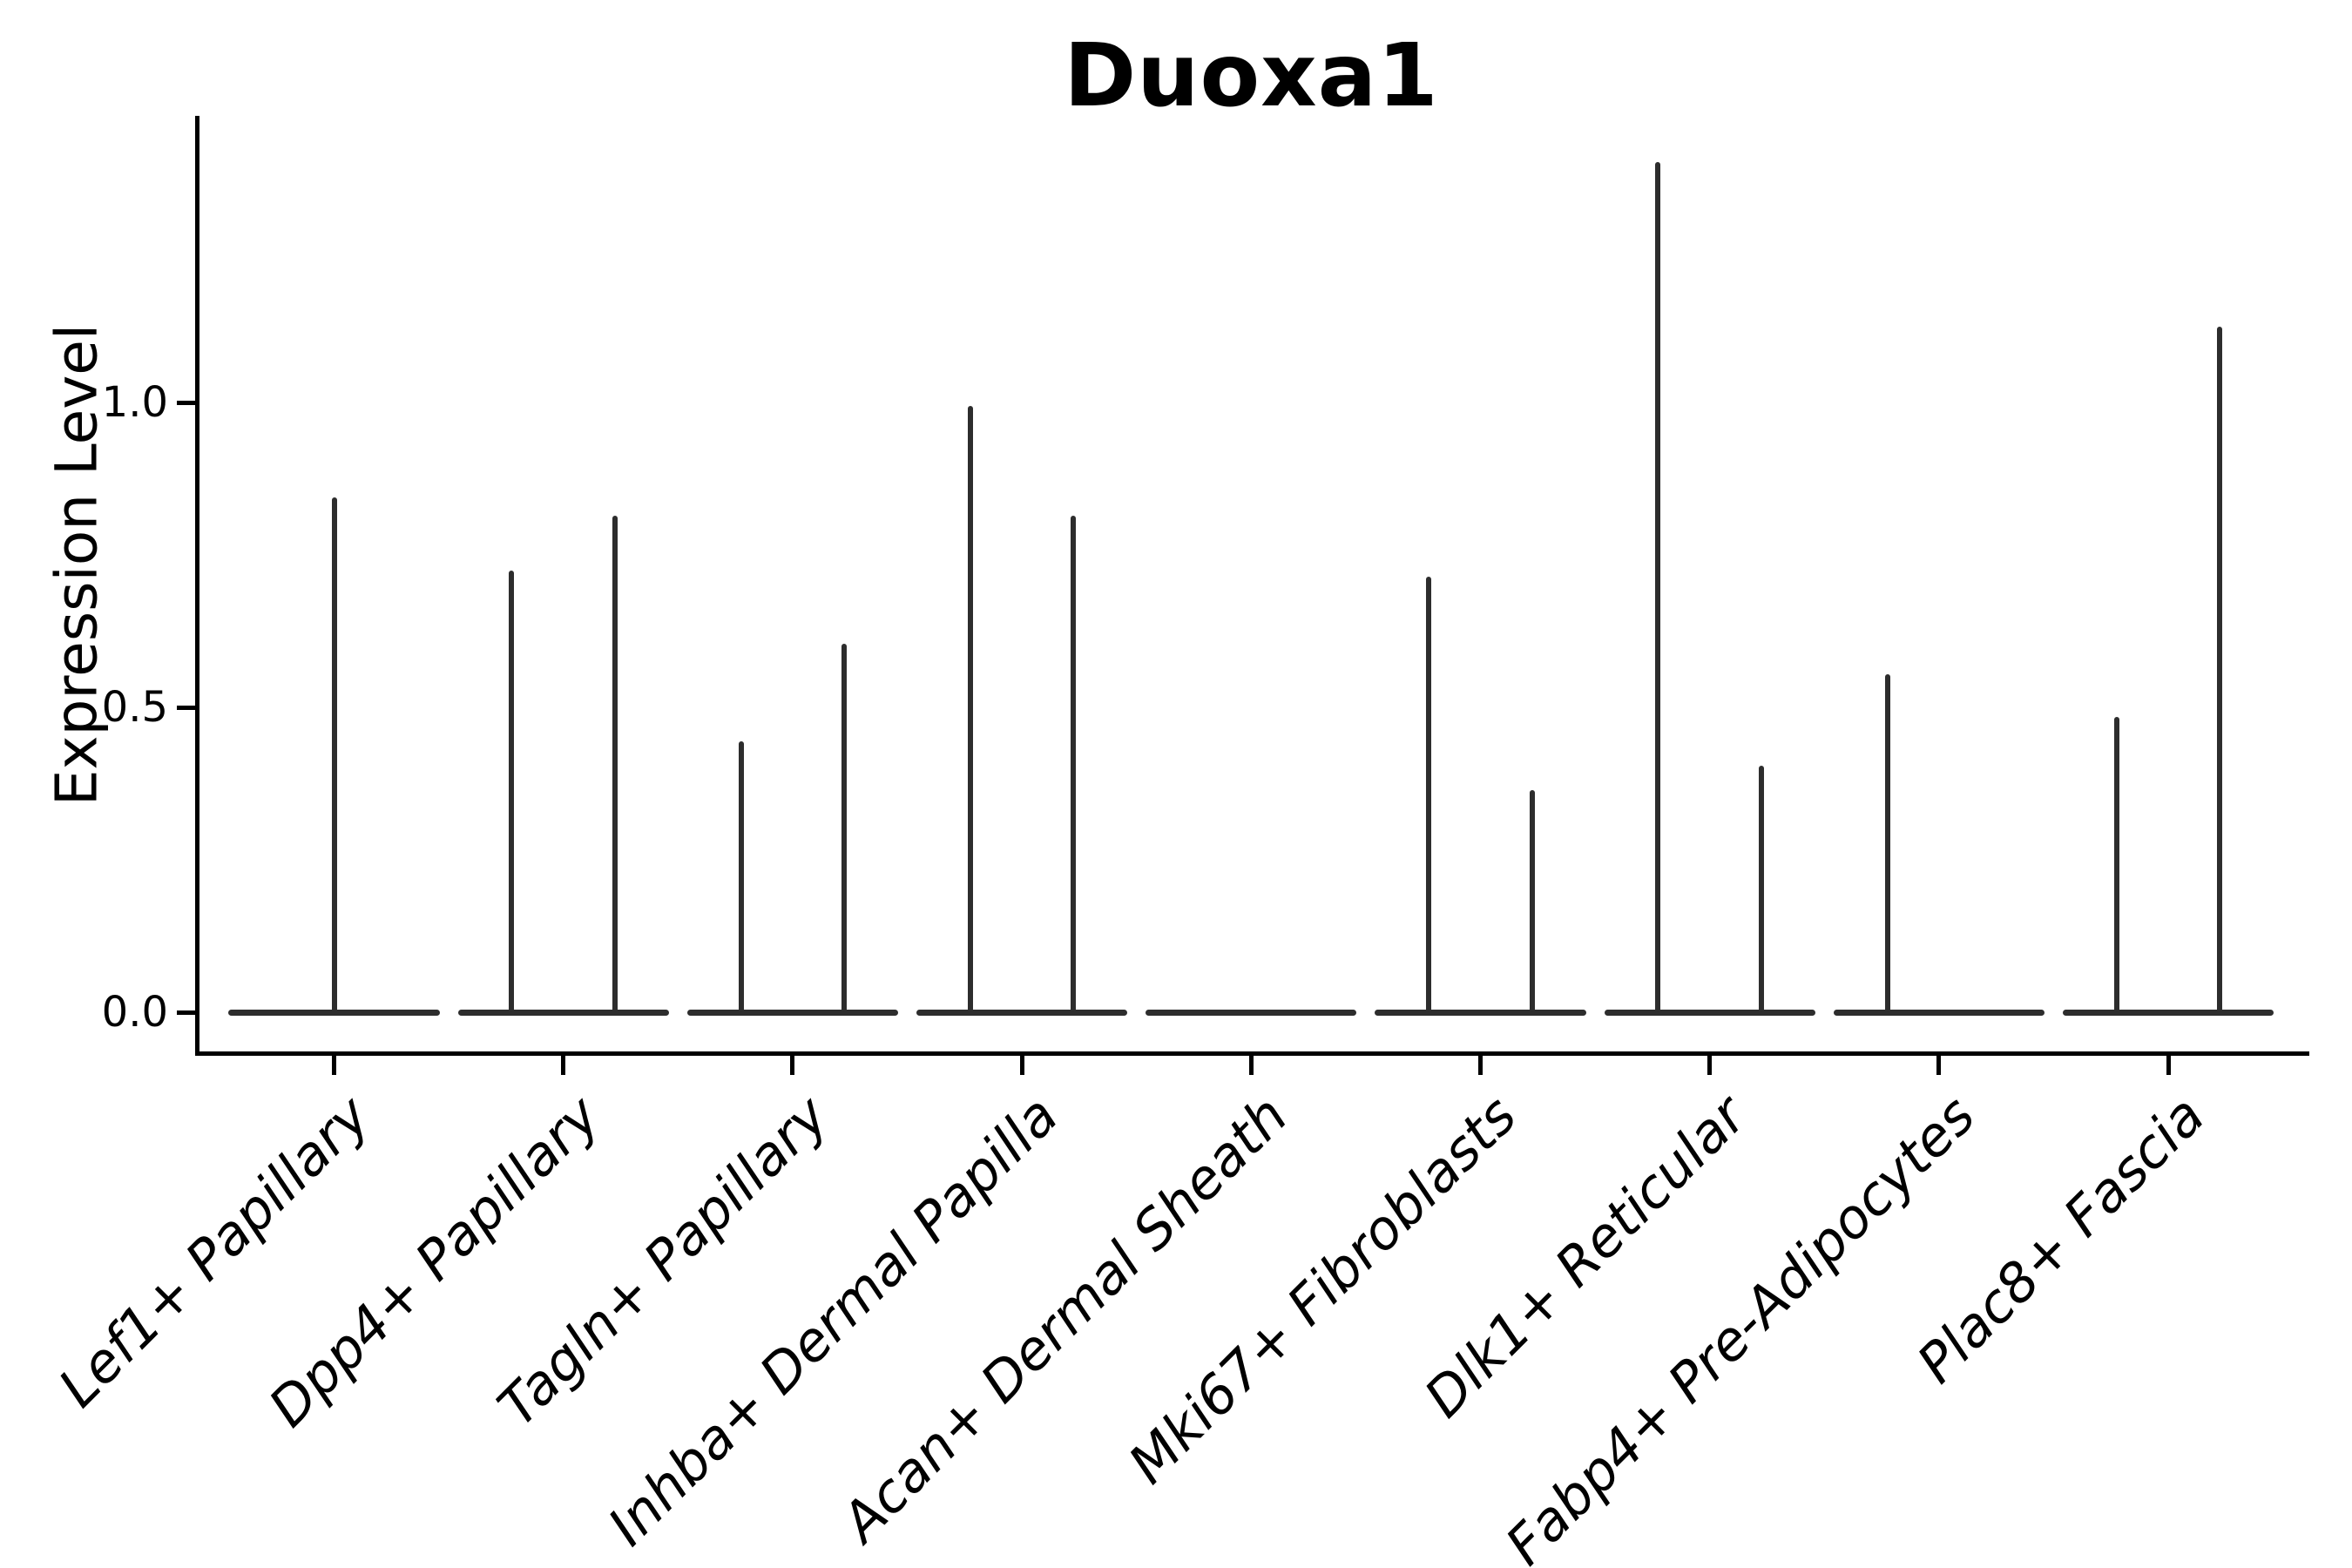  Describe the element at coordinates (1251, 75) in the screenshot. I see `plot-title: Duoxa1` at that location.